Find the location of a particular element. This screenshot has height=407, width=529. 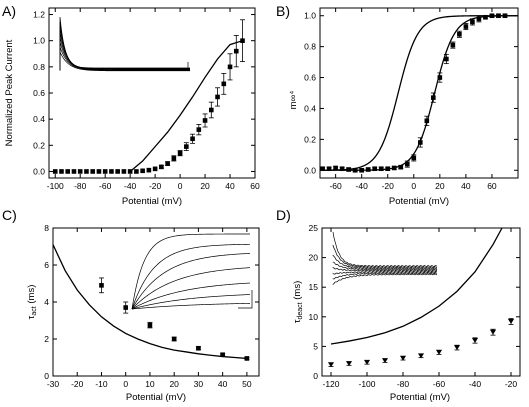

panel-c-marks is located at coordinates (151, 302).